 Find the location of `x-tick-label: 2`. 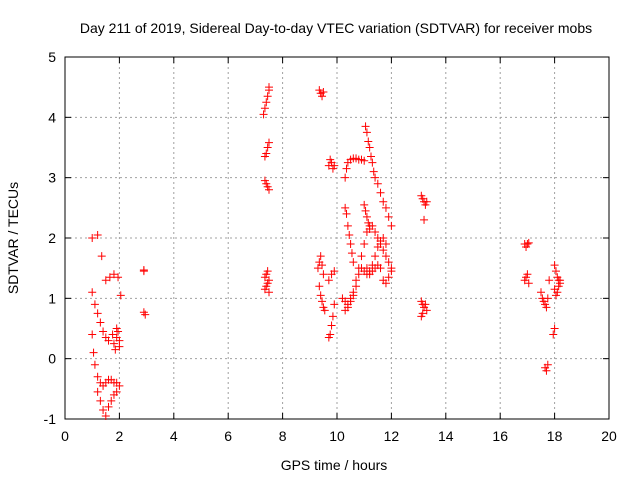

x-tick-label: 2 is located at coordinates (120, 436).